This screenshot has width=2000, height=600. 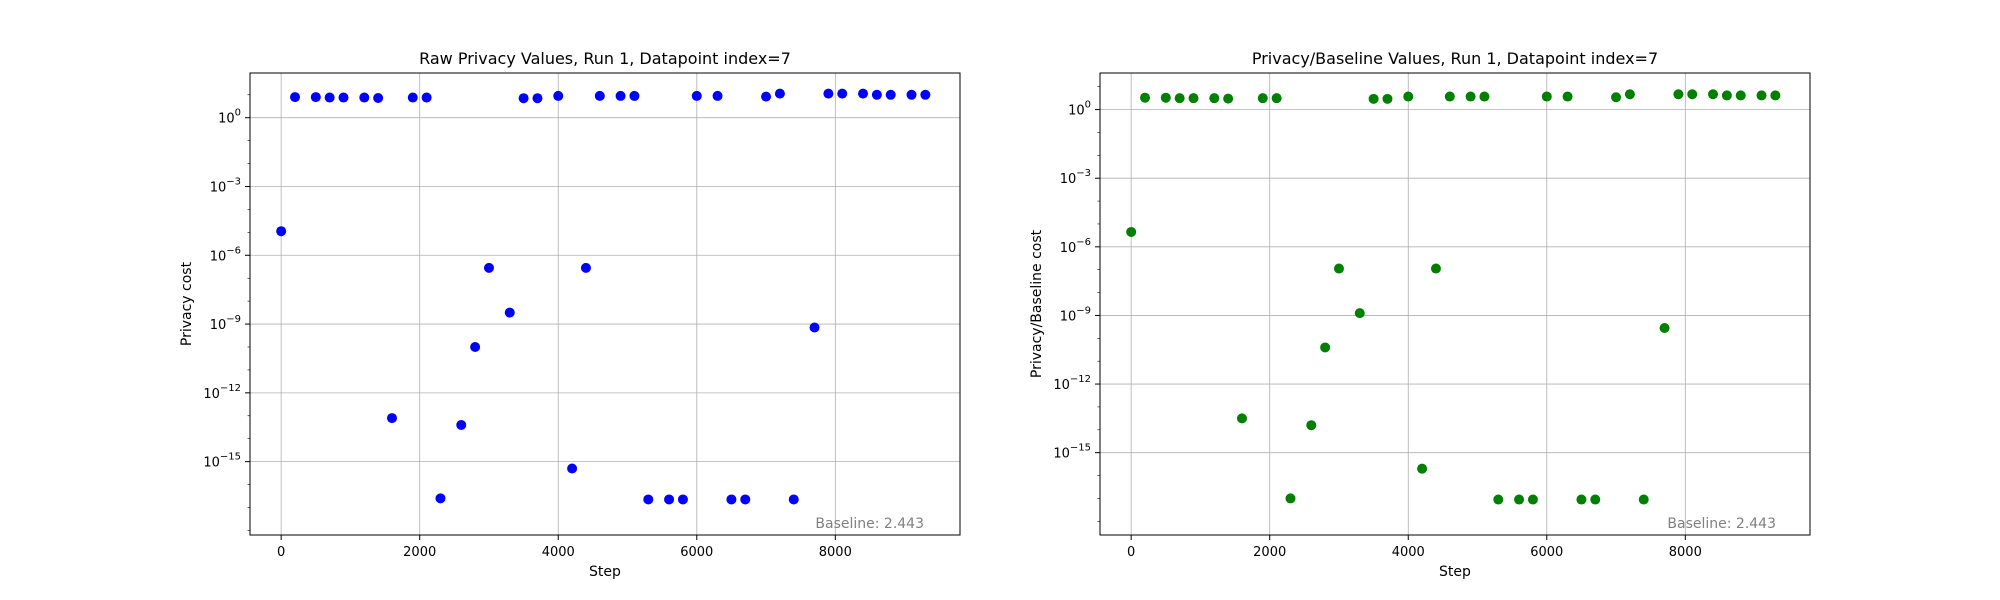 What do you see at coordinates (187, 303) in the screenshot?
I see `y-axis-label: Privacy cost` at bounding box center [187, 303].